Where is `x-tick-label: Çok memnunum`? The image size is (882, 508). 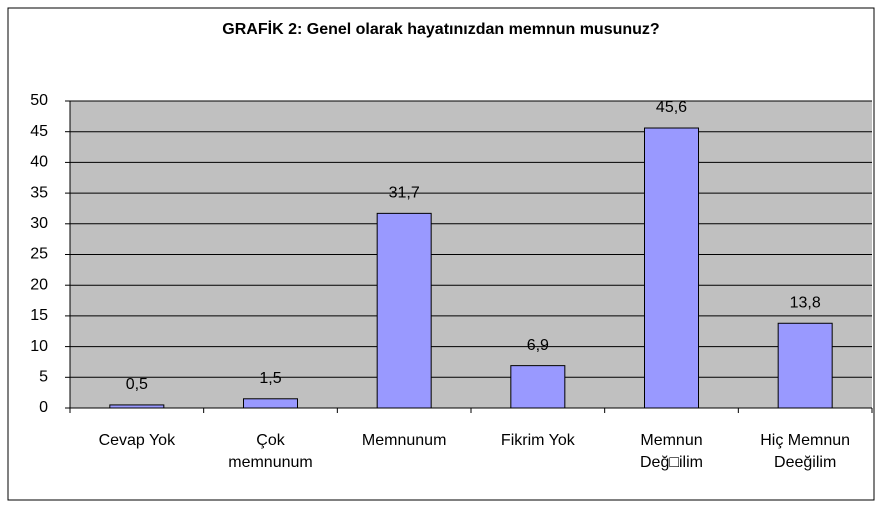 x-tick-label: Çok memnunum is located at coordinates (270, 451).